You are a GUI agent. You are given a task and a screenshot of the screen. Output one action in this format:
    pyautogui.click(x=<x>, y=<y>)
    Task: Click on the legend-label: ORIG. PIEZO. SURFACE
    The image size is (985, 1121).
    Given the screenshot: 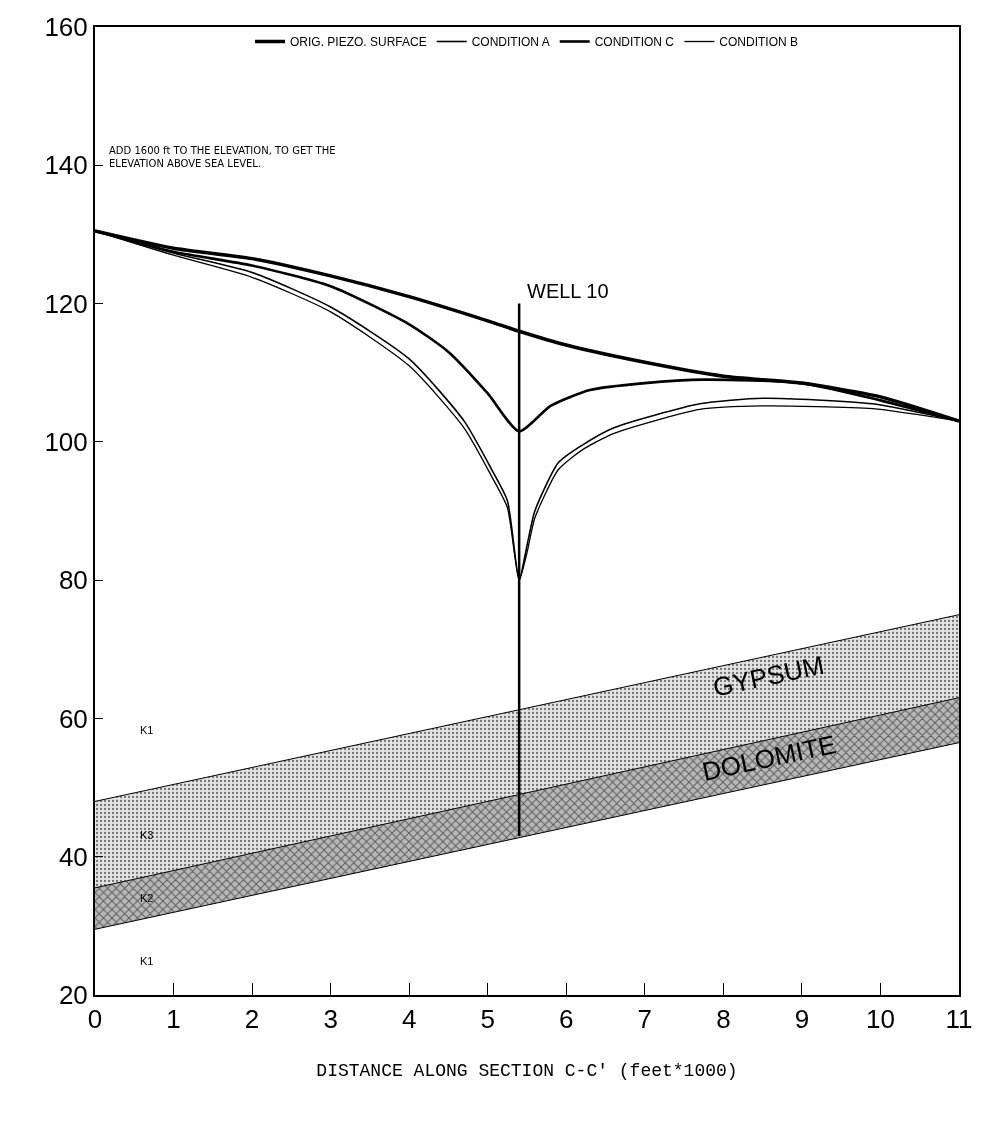 What is the action you would take?
    pyautogui.click(x=358, y=42)
    